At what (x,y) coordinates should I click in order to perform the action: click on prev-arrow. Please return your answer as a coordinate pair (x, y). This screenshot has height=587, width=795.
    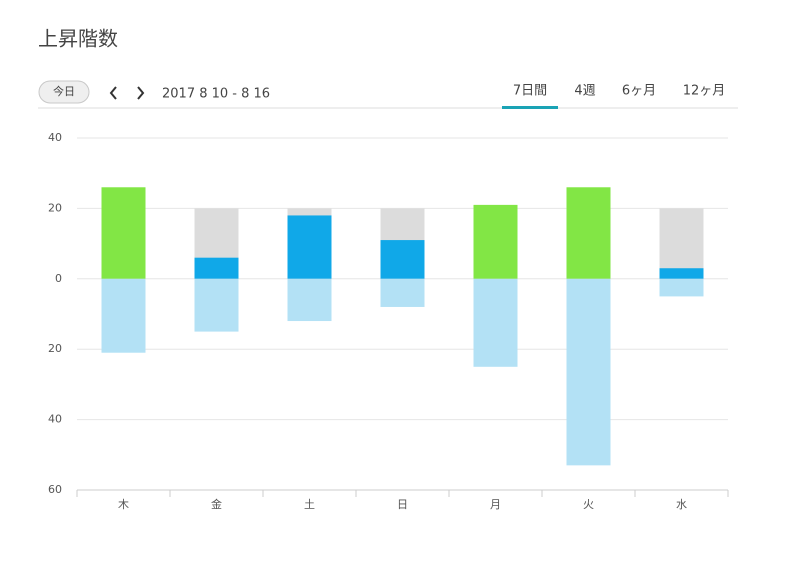
    Looking at the image, I should click on (113, 93).